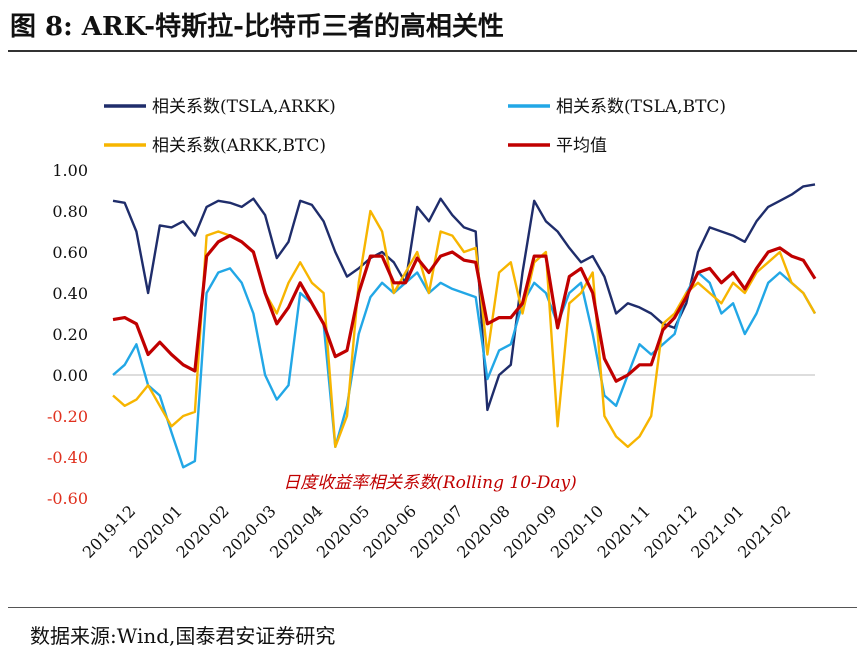 The image size is (865, 666). I want to click on chart-annotation: 日度收益率相关系数(Rolling 10-Day), so click(430, 483).